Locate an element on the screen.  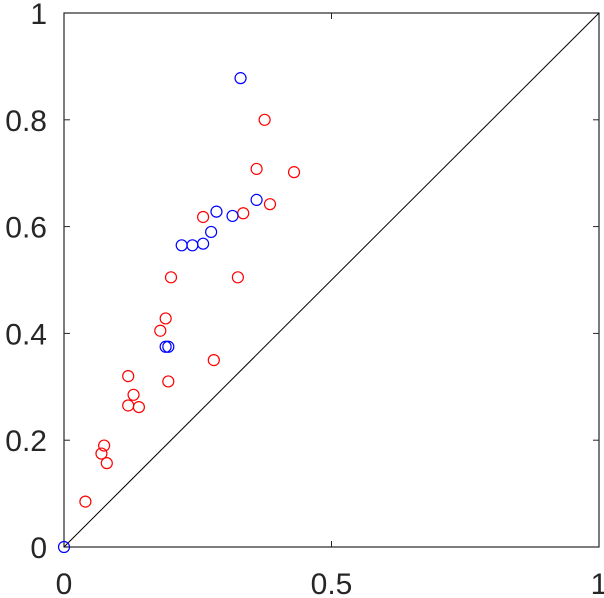
x-tick-label: 0 is located at coordinates (64, 583).